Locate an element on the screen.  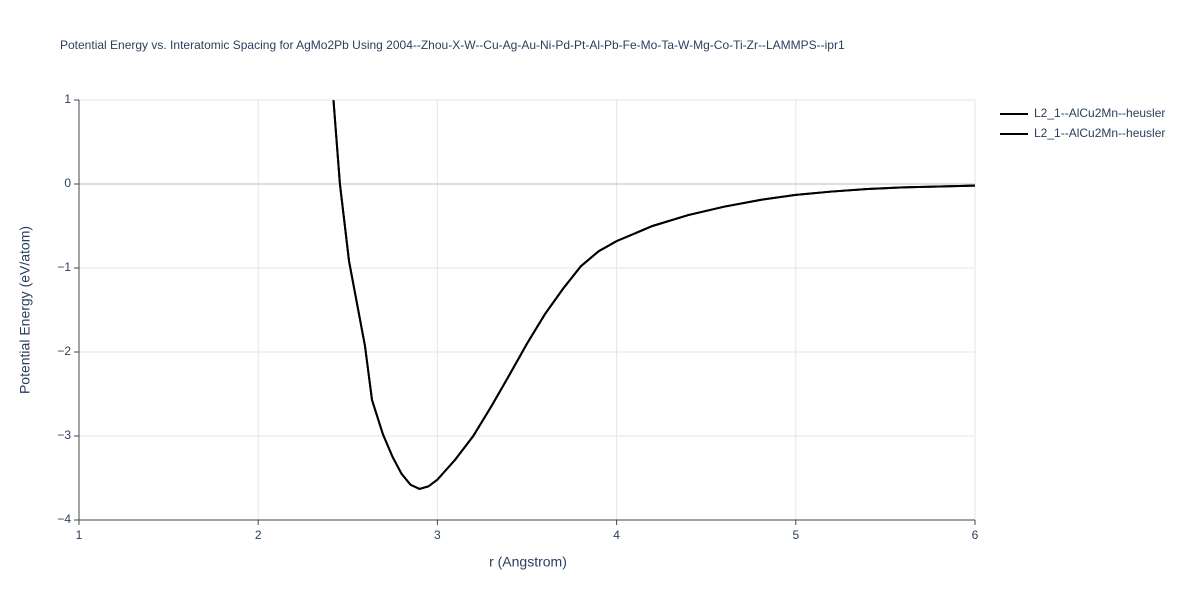
y-tick-label: 0 is located at coordinates (67, 183).